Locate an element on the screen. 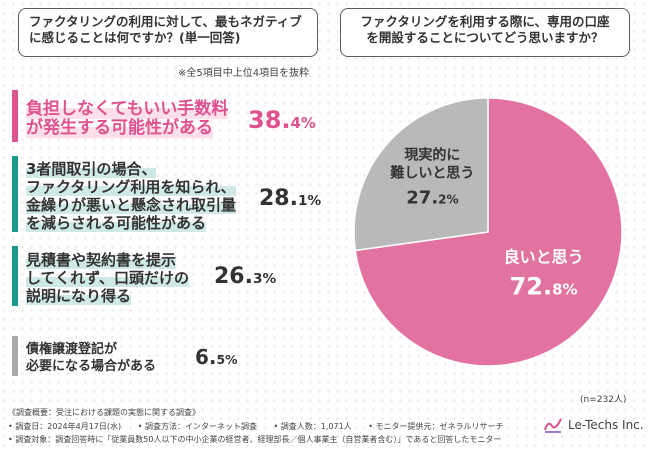 The height and width of the screenshot is (450, 650). item-2-pct-main: 28. is located at coordinates (278, 198).